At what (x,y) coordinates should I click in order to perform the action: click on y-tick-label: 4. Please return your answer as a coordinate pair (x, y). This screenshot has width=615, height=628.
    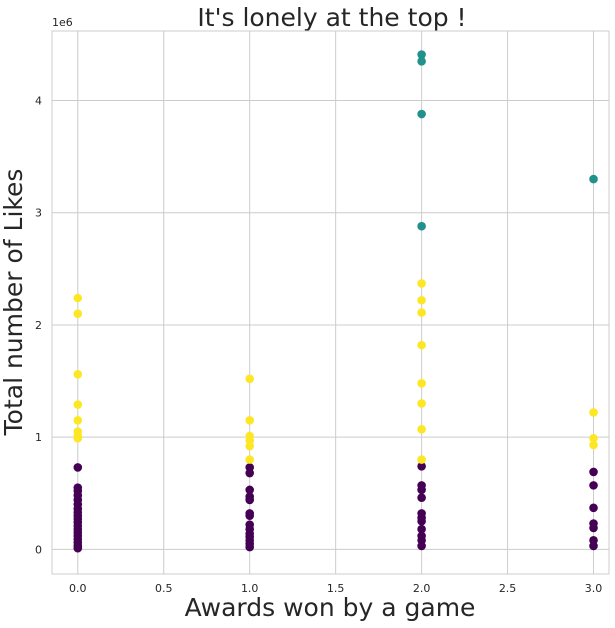
    Looking at the image, I should click on (38, 101).